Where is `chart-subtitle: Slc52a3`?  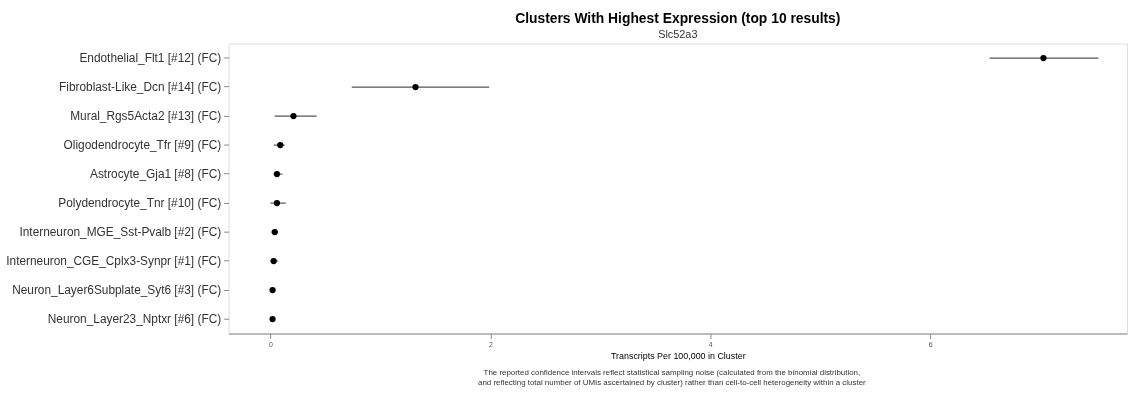 chart-subtitle: Slc52a3 is located at coordinates (678, 33).